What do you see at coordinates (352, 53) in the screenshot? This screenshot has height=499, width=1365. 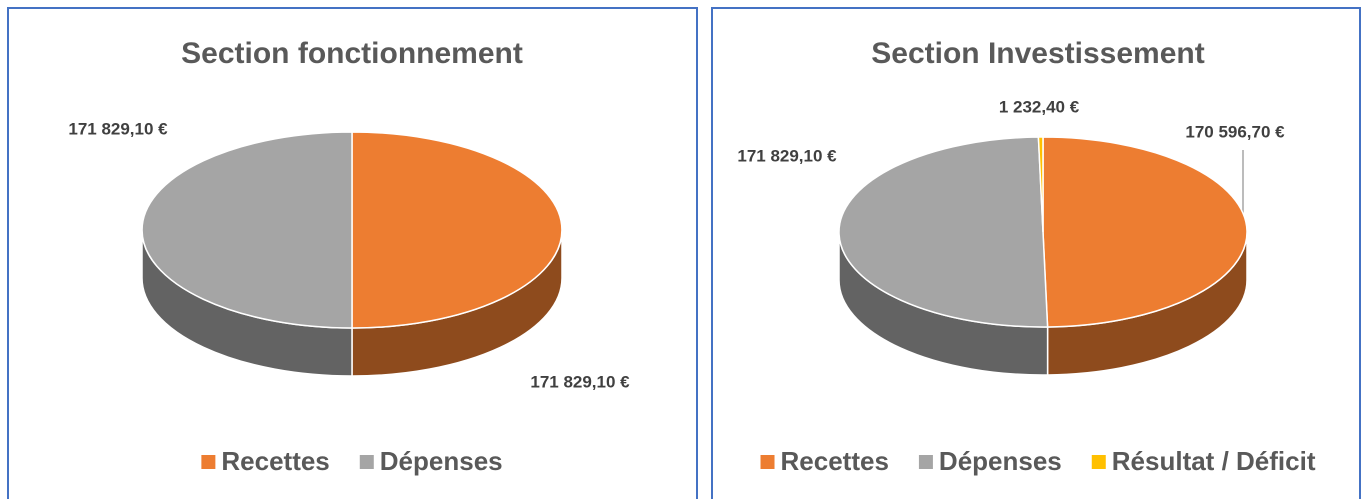 I see `chart-title: Section fonctionnement` at bounding box center [352, 53].